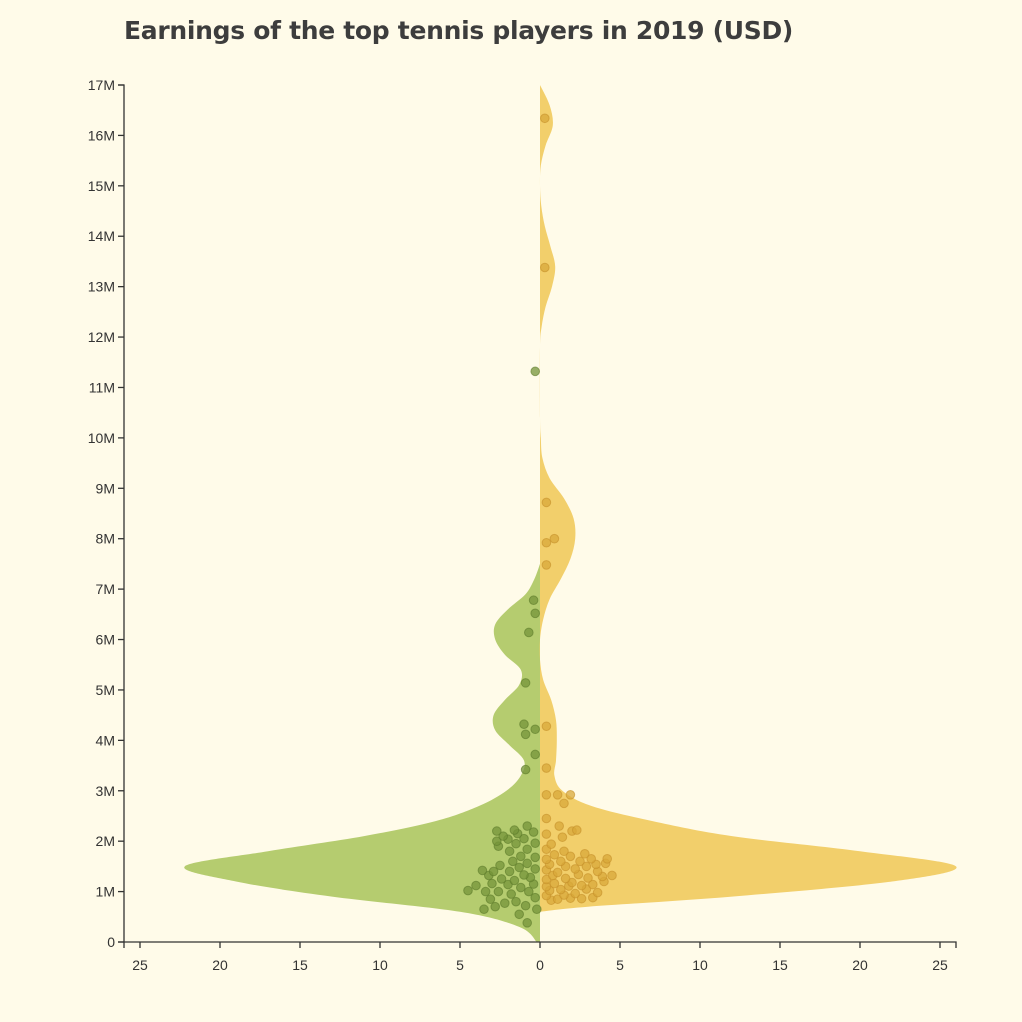 The height and width of the screenshot is (1022, 1022). Describe the element at coordinates (101, 186) in the screenshot. I see `y-tick-label: 15M` at that location.